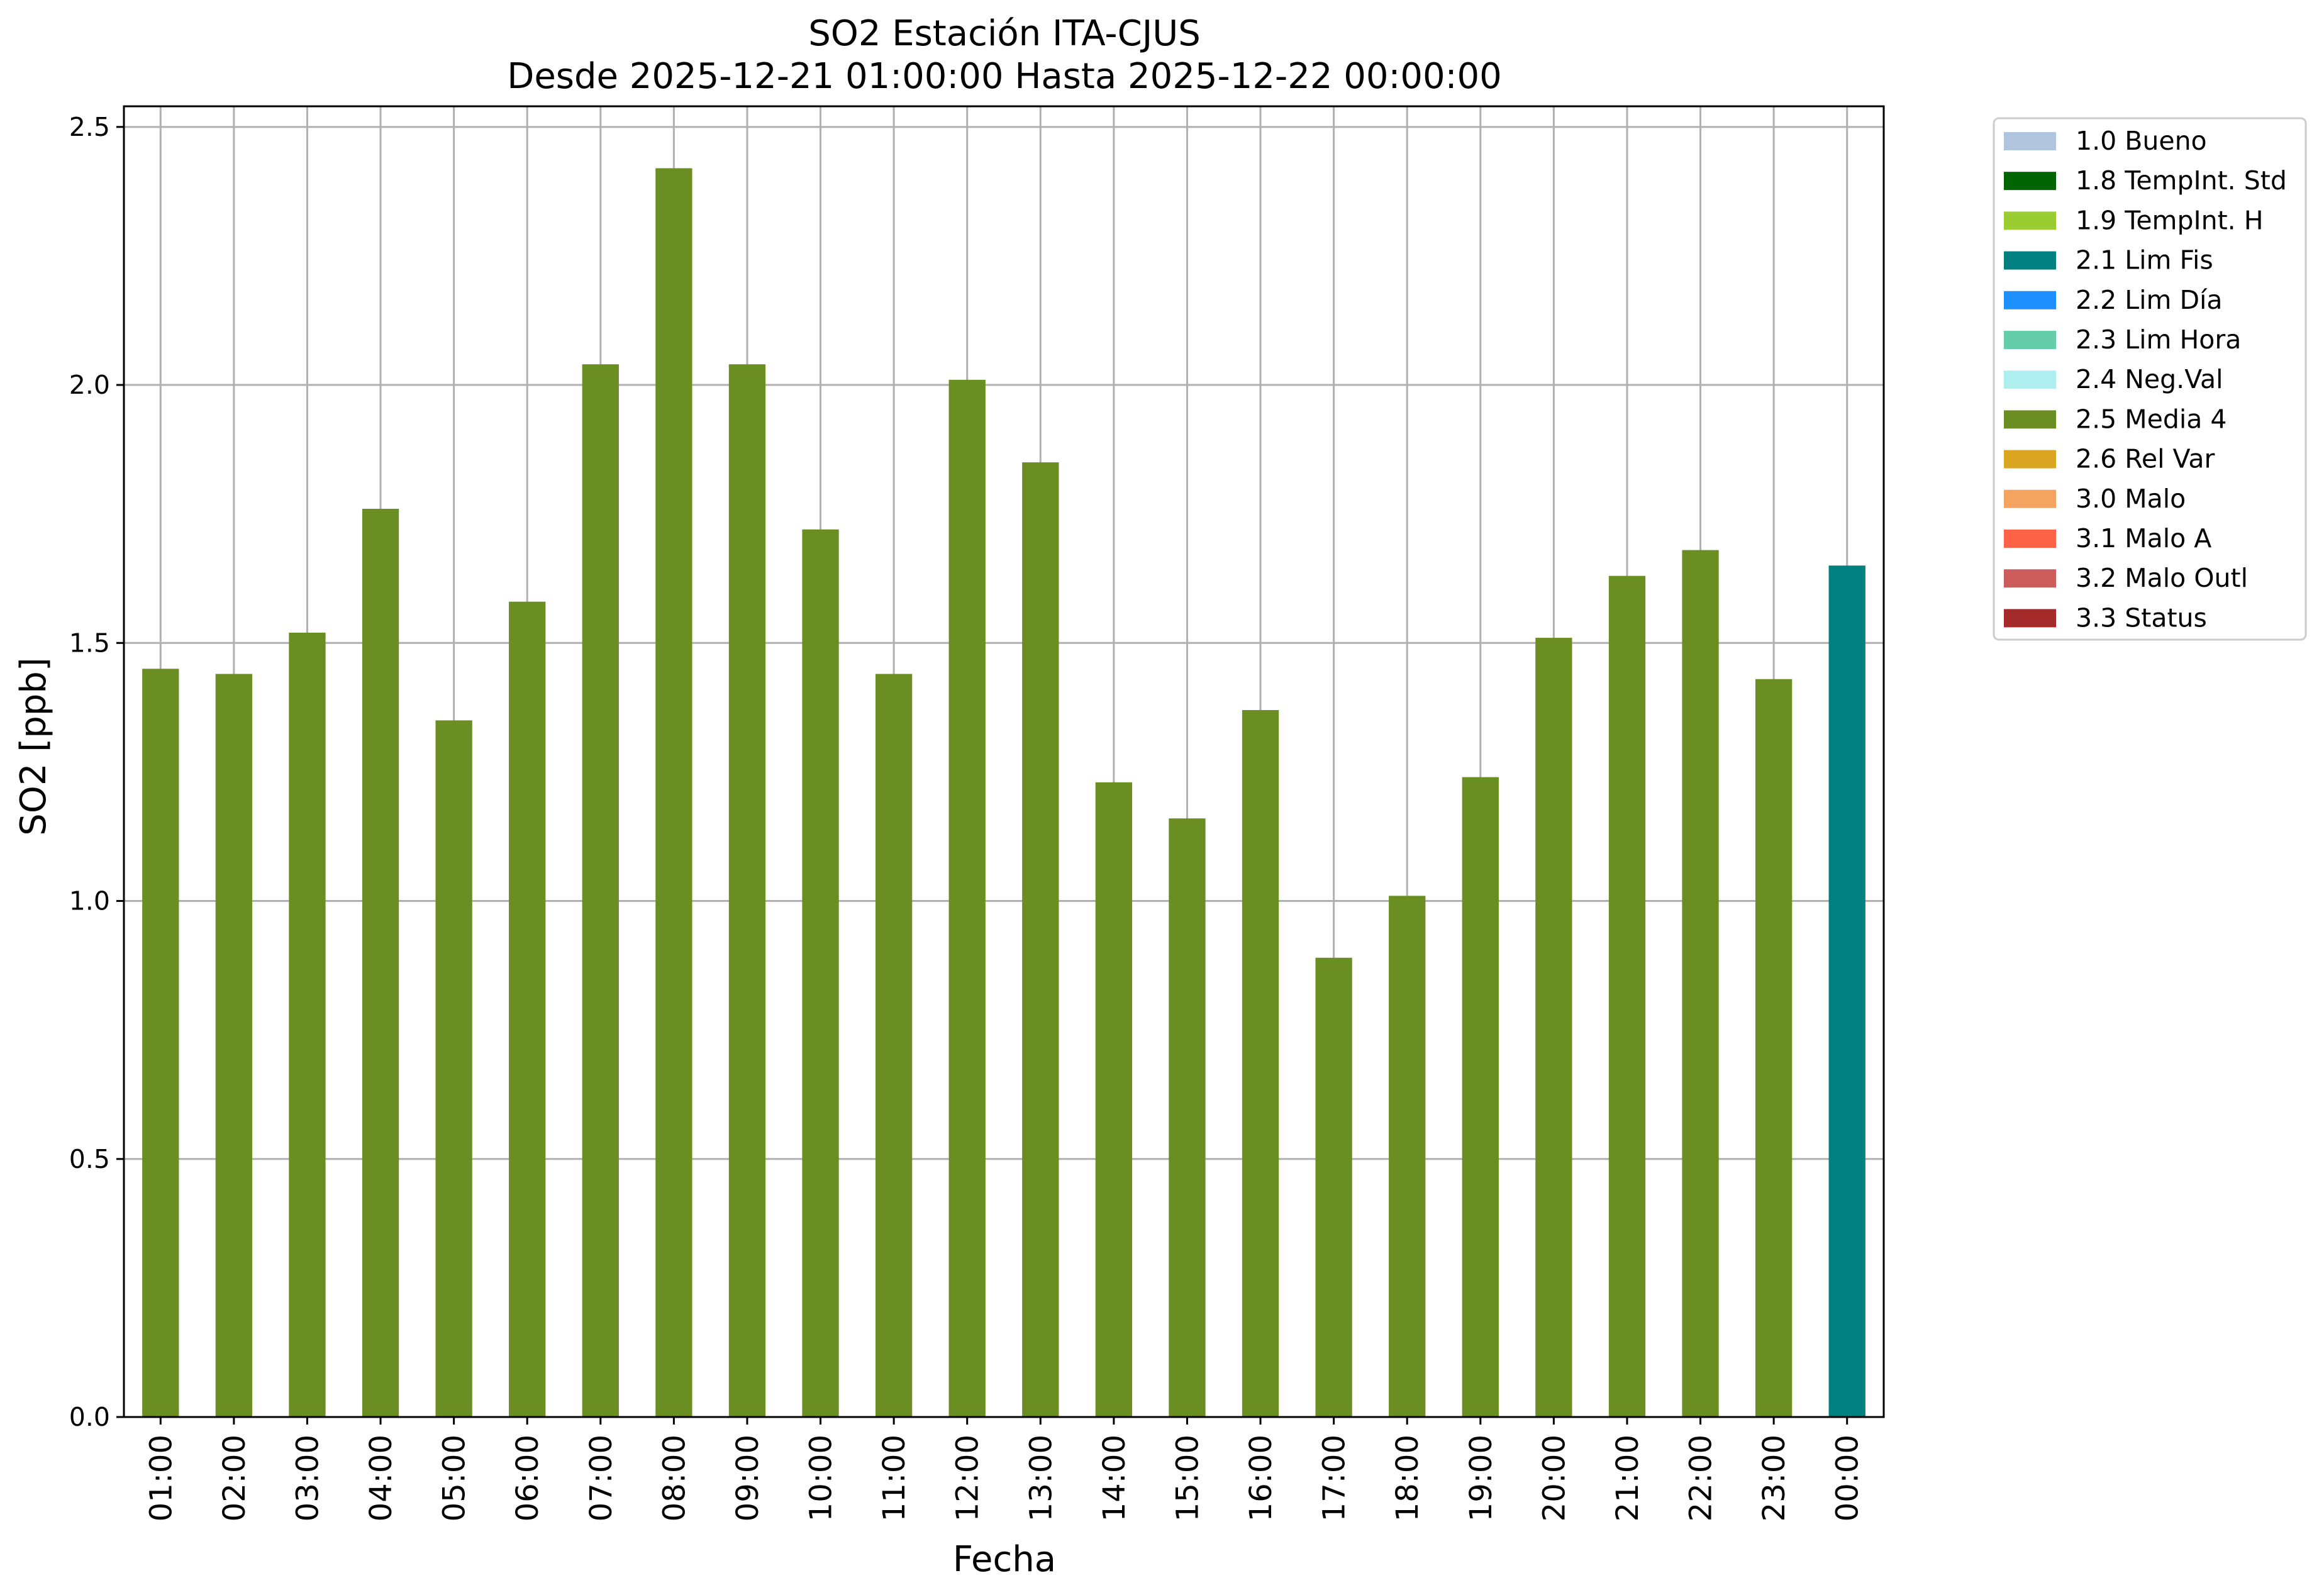  I want to click on legend-label: 2.1 Lim Fis, so click(2144, 260).